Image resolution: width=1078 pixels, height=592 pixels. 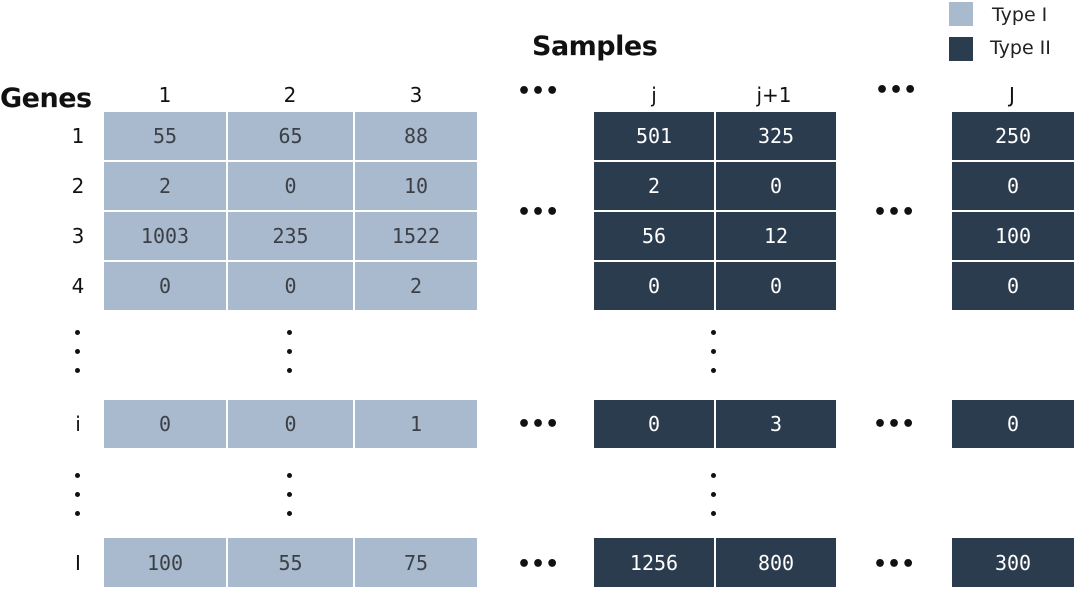 I want to click on type-2-cell: 1256, so click(x=654, y=562).